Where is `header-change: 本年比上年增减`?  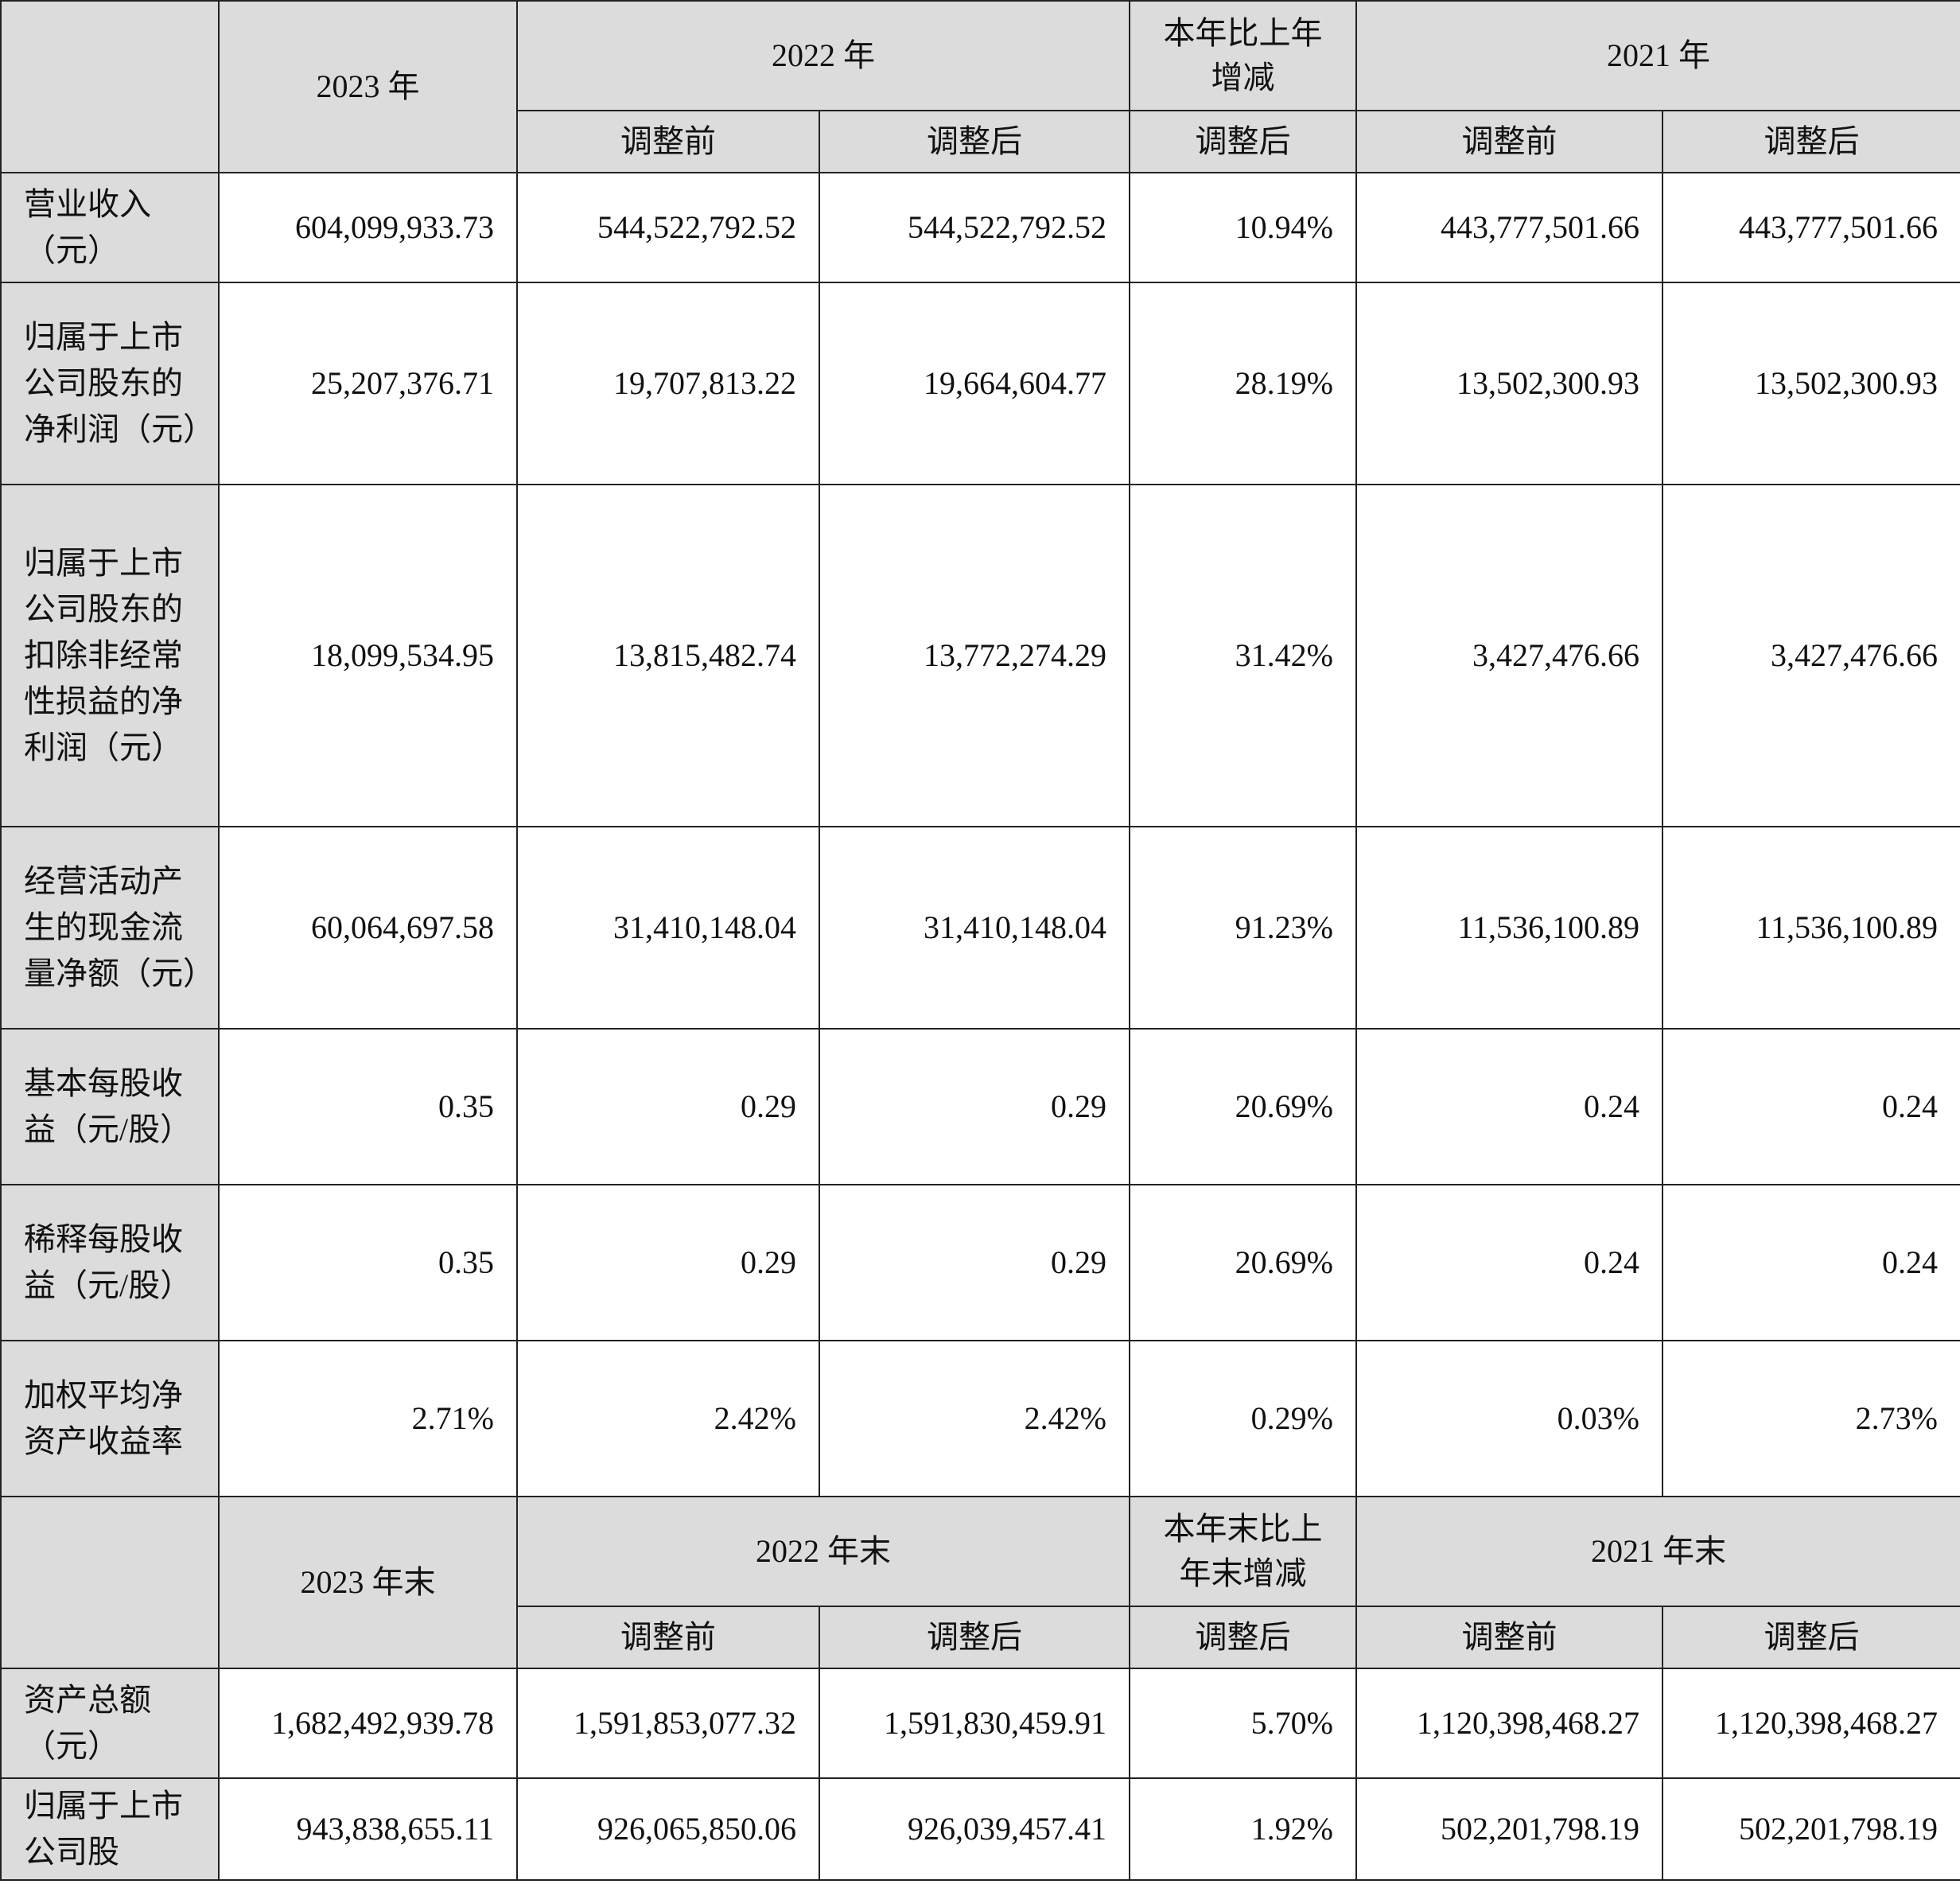 header-change: 本年比上年增减 is located at coordinates (1243, 55).